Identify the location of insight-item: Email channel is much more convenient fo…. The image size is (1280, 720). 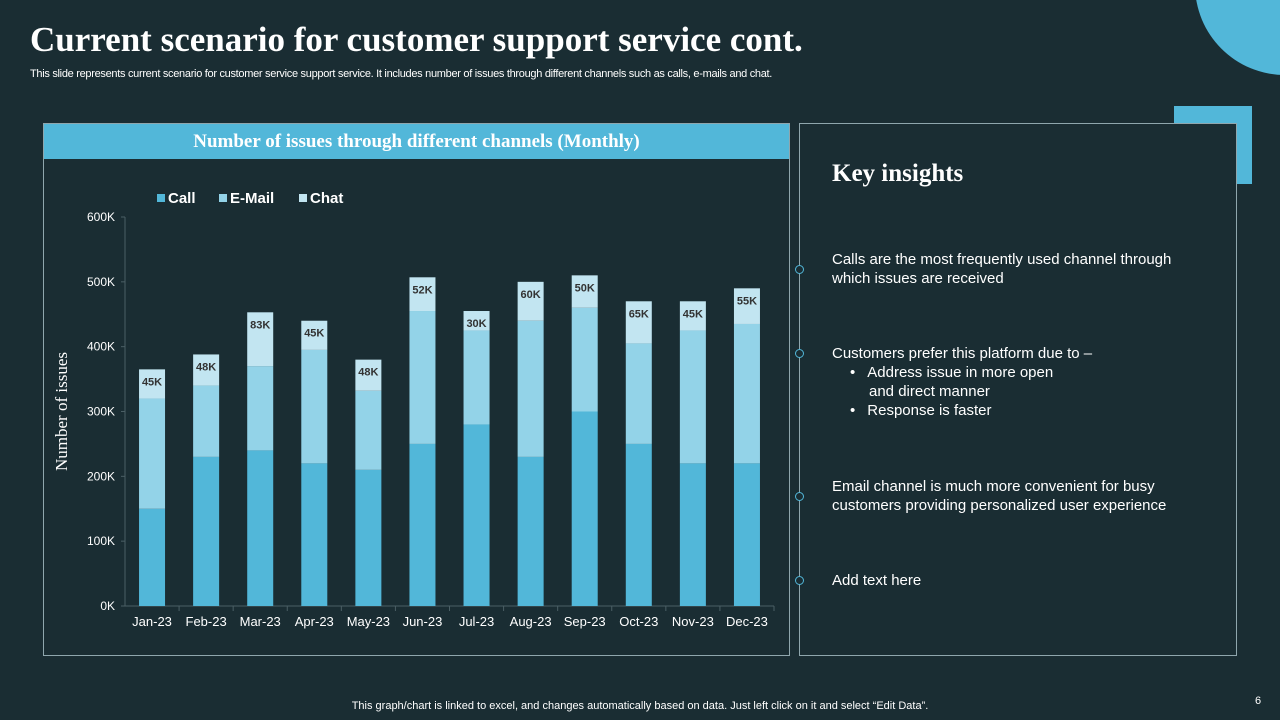
(1003, 496).